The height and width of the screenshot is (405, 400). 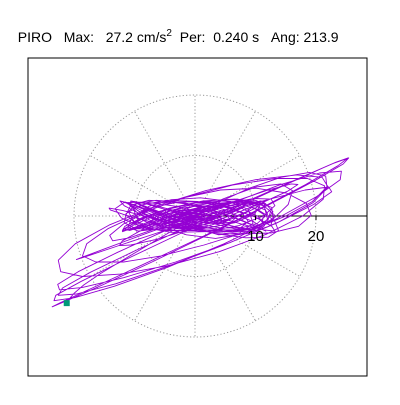 I want to click on angle-value: 213.9, so click(x=321, y=37).